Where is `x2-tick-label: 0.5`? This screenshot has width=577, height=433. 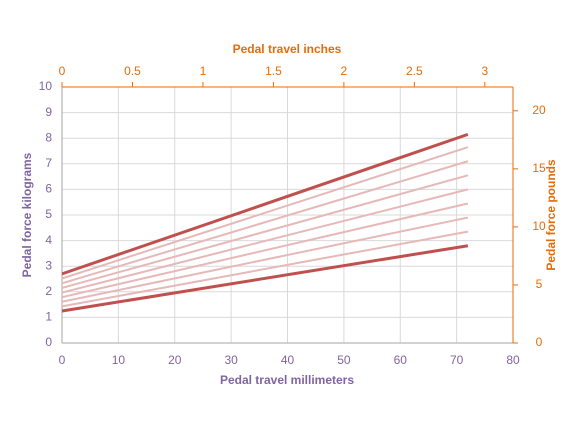
x2-tick-label: 0.5 is located at coordinates (132, 71).